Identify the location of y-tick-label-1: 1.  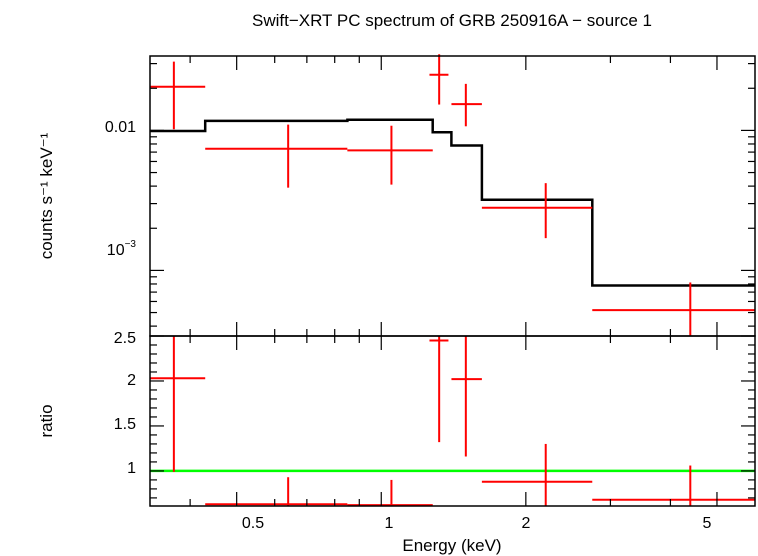
(131, 468).